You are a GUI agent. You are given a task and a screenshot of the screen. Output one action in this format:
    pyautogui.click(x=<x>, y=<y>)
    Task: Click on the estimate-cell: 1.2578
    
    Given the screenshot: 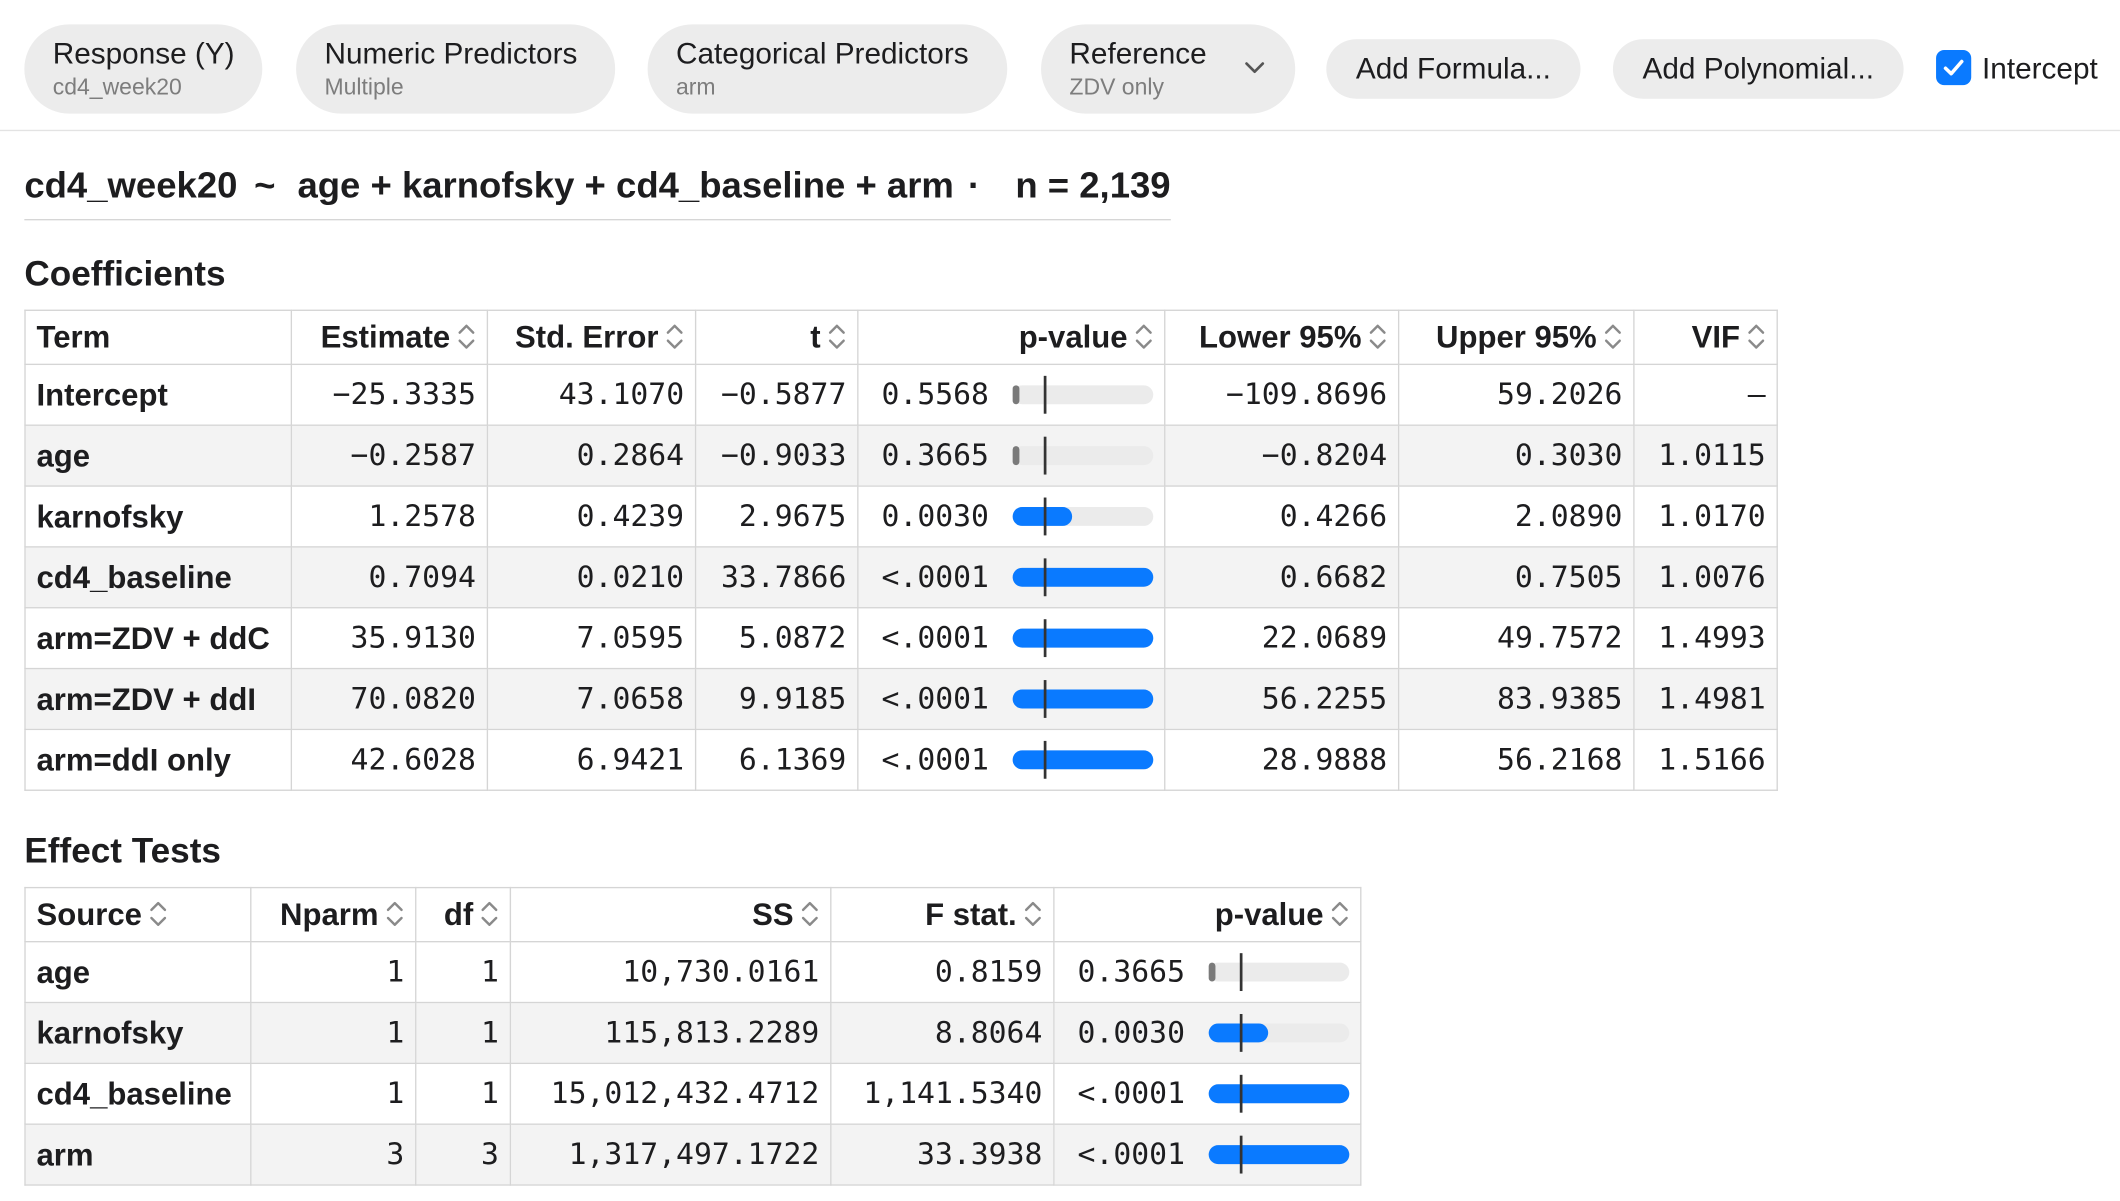 What is the action you would take?
    pyautogui.click(x=389, y=516)
    